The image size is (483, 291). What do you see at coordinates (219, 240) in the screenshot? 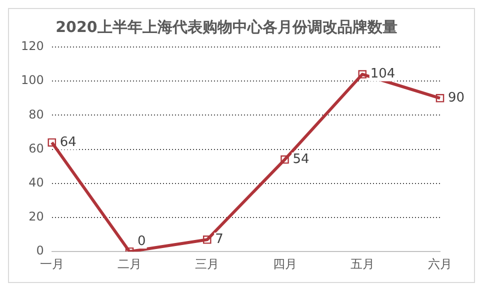
I see `data-label: 7` at bounding box center [219, 240].